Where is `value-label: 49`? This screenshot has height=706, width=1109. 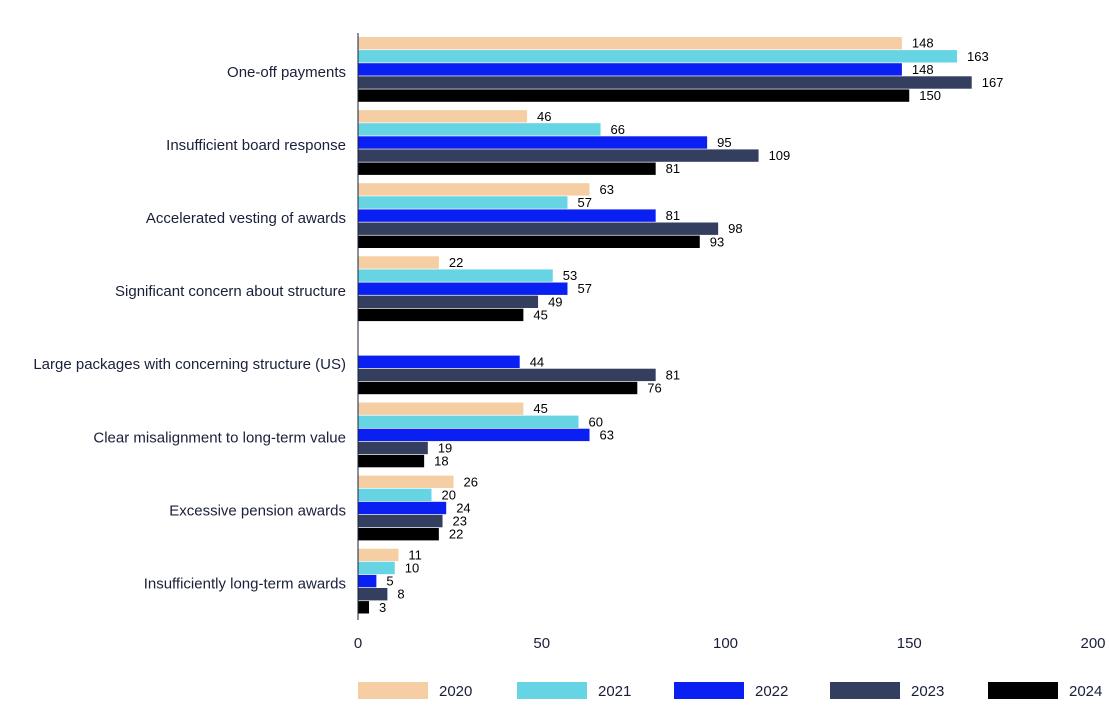 value-label: 49 is located at coordinates (555, 301).